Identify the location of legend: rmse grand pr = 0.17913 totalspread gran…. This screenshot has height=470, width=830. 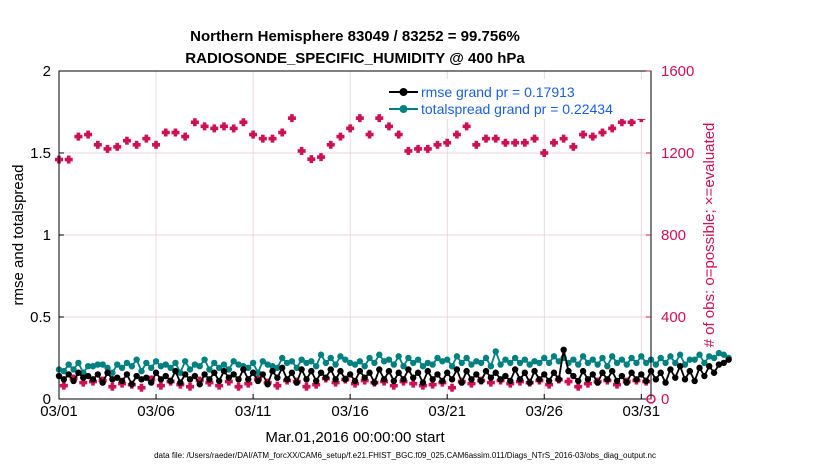
(516, 99).